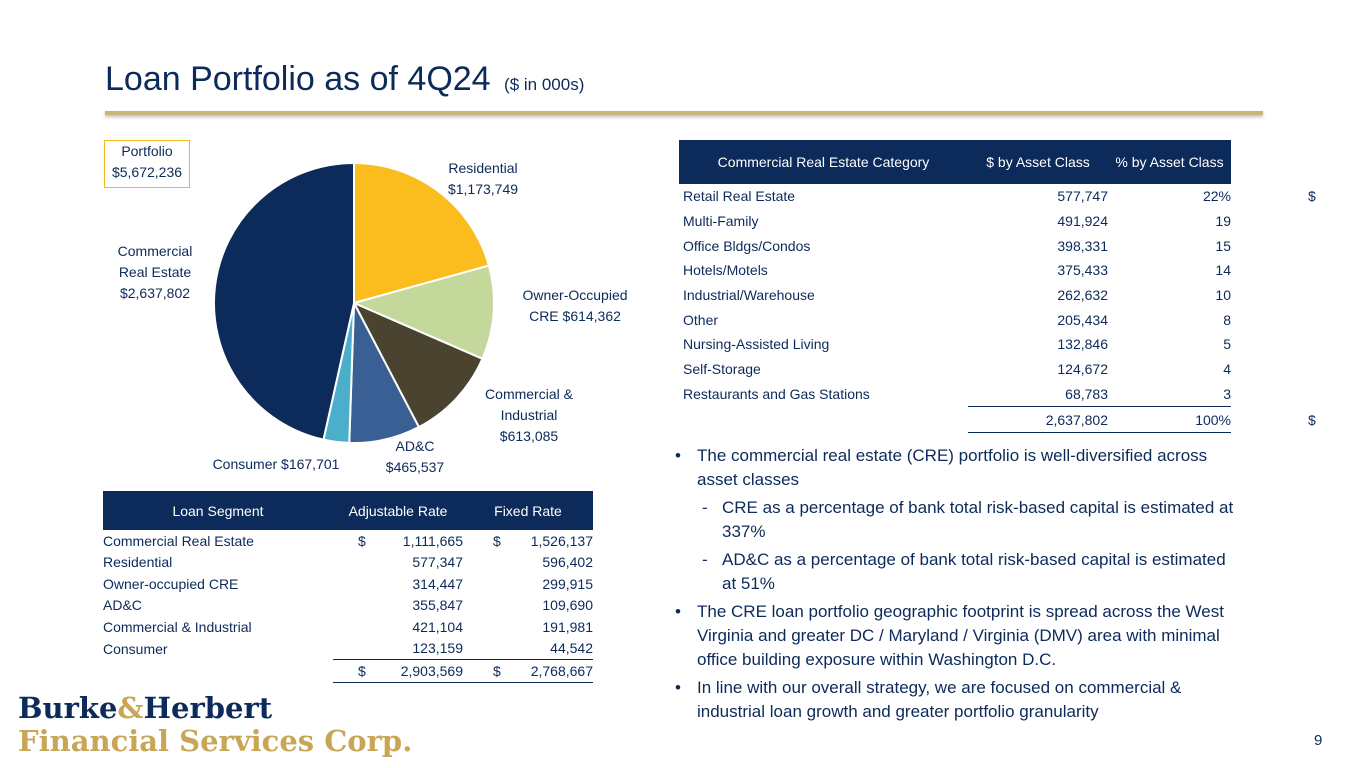  What do you see at coordinates (348, 627) in the screenshot?
I see `table-row: Commercial & Industrial 421,104 191,981` at bounding box center [348, 627].